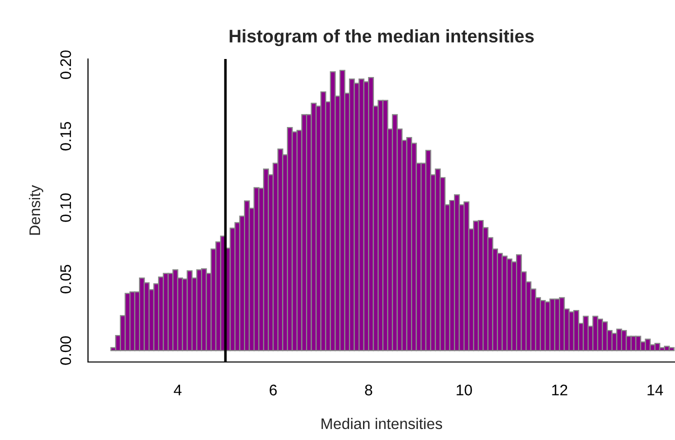  What do you see at coordinates (66, 279) in the screenshot?
I see `y-tick-label: 0.05` at bounding box center [66, 279].